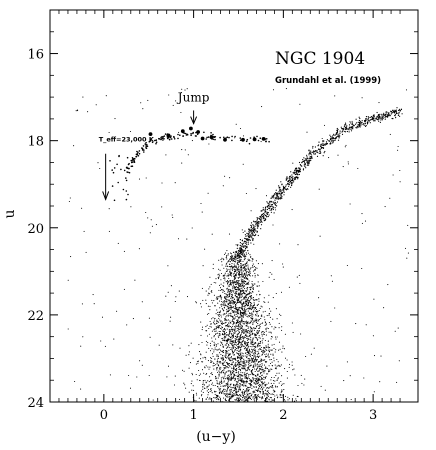 This screenshot has width=436, height=450. What do you see at coordinates (216, 437) in the screenshot?
I see `x-axis-label: (u−y)` at bounding box center [216, 437].